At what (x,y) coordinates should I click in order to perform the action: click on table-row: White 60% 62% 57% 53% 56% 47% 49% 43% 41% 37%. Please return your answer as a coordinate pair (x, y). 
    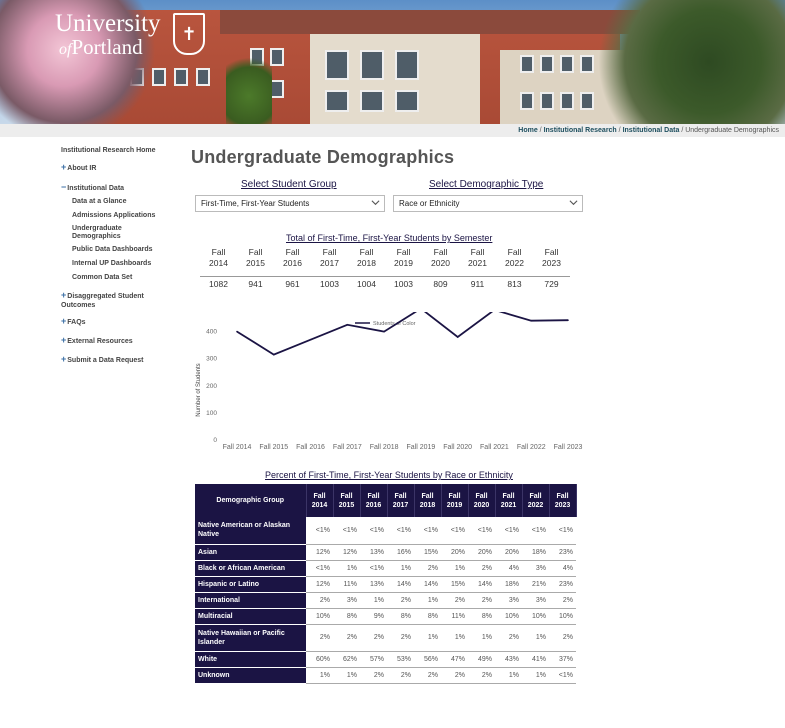
    Looking at the image, I should click on (385, 659).